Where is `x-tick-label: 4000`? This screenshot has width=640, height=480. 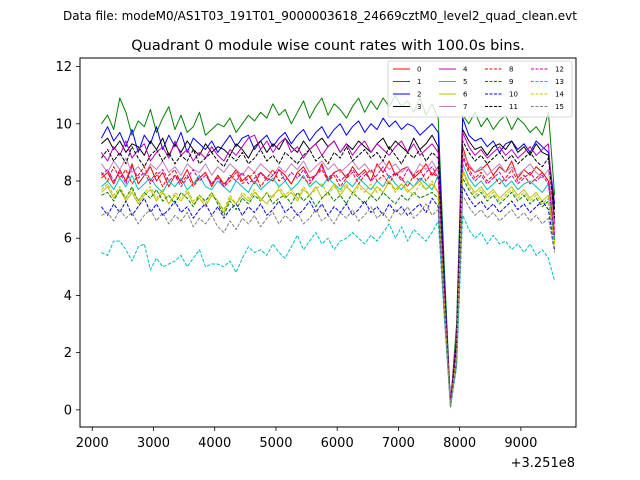 x-tick-label: 4000 is located at coordinates (214, 443).